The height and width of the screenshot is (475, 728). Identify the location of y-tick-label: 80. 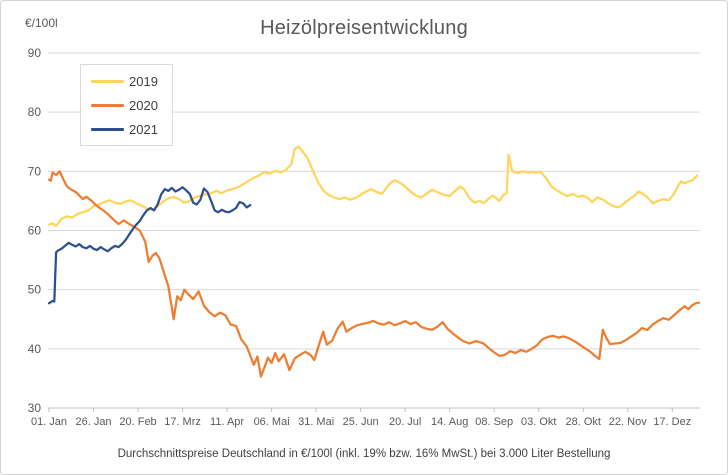
(35, 112).